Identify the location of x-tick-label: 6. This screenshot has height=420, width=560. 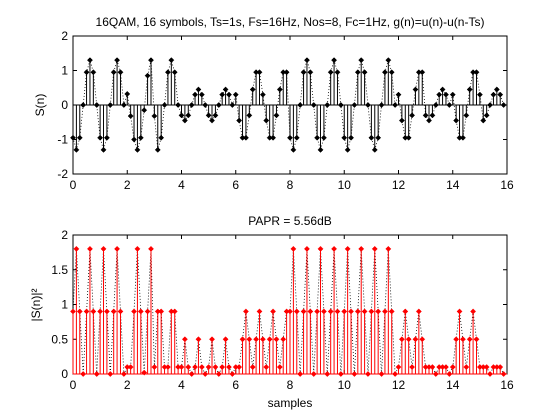
(235, 385).